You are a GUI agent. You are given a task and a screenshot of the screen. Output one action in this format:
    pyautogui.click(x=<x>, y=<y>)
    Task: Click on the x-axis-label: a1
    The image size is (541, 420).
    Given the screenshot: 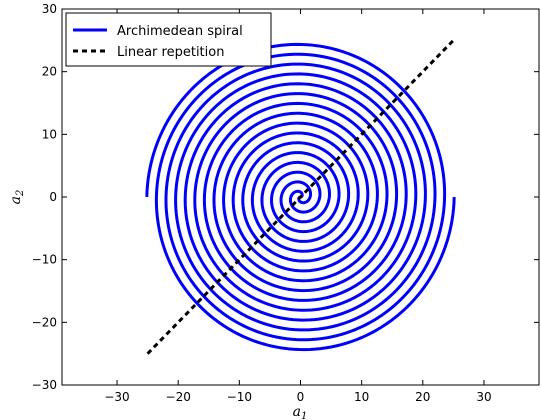 What is the action you would take?
    pyautogui.click(x=300, y=412)
    